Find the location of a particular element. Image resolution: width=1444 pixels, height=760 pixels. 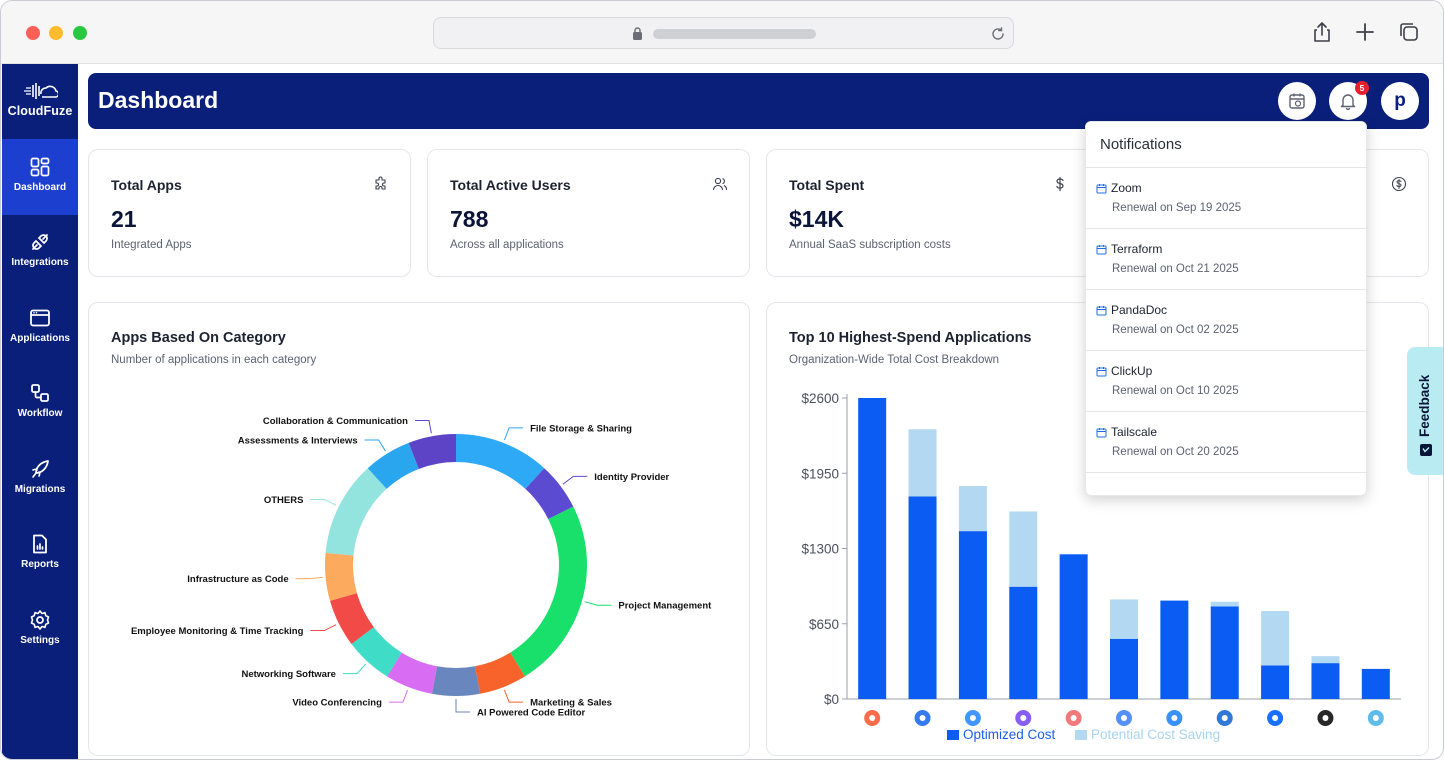

stat-subtitle: Integrated Apps is located at coordinates (151, 245).